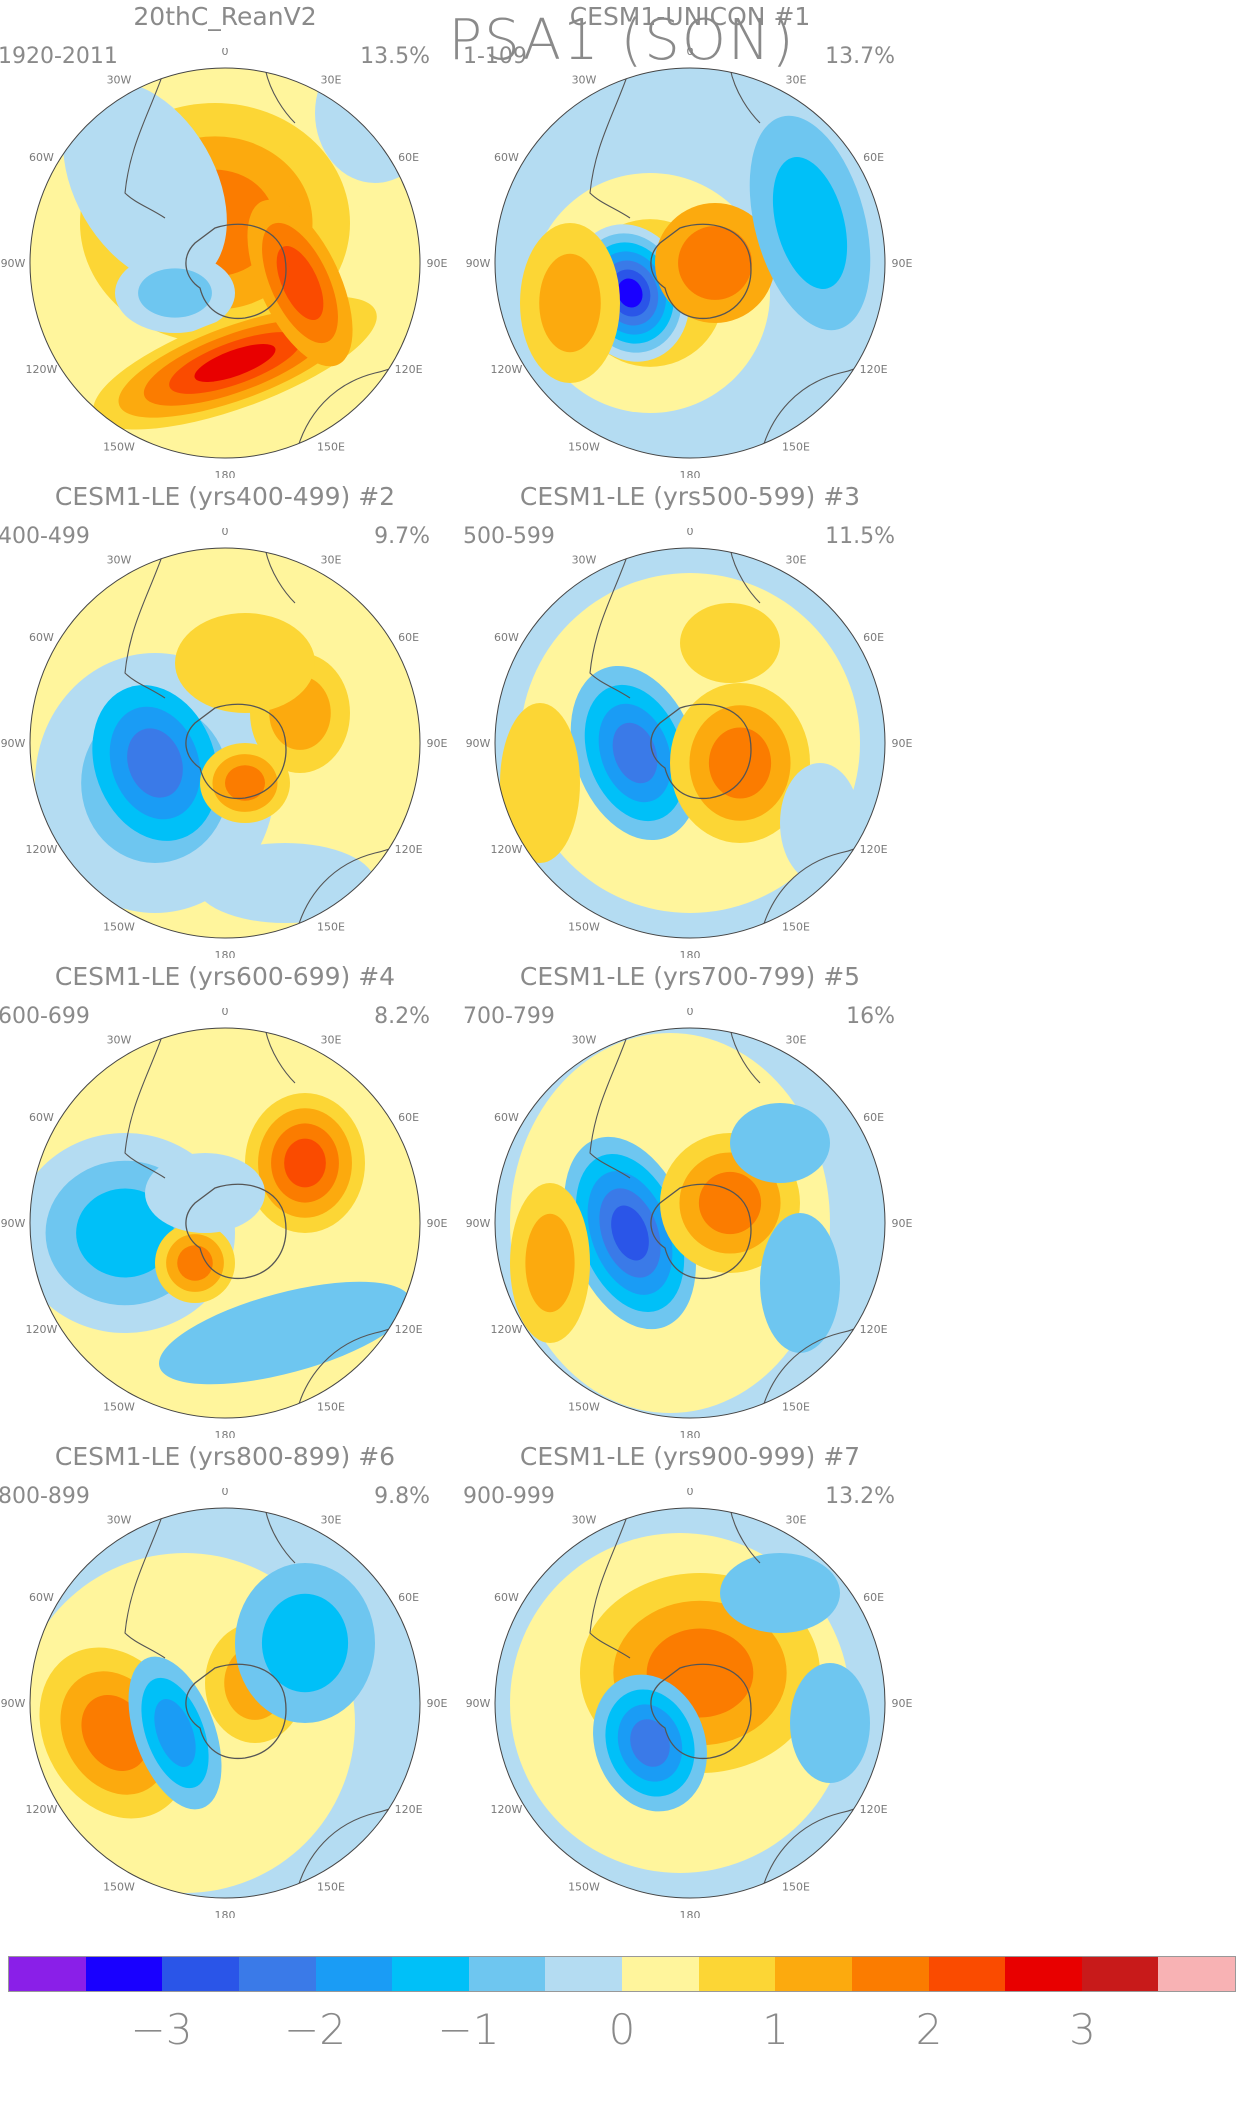 The height and width of the screenshot is (2113, 1244). What do you see at coordinates (402, 536) in the screenshot?
I see `panel-variance-percent: 9.7%` at bounding box center [402, 536].